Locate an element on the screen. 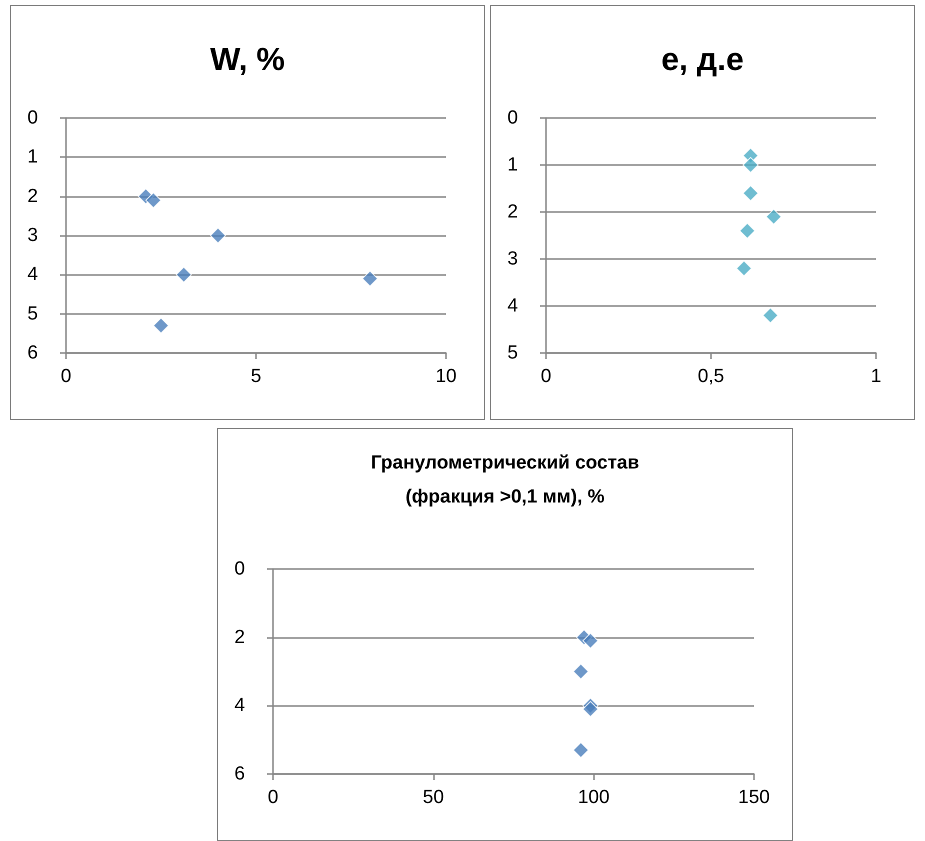 This screenshot has height=841, width=925. x-tick-label: 150 is located at coordinates (754, 797).